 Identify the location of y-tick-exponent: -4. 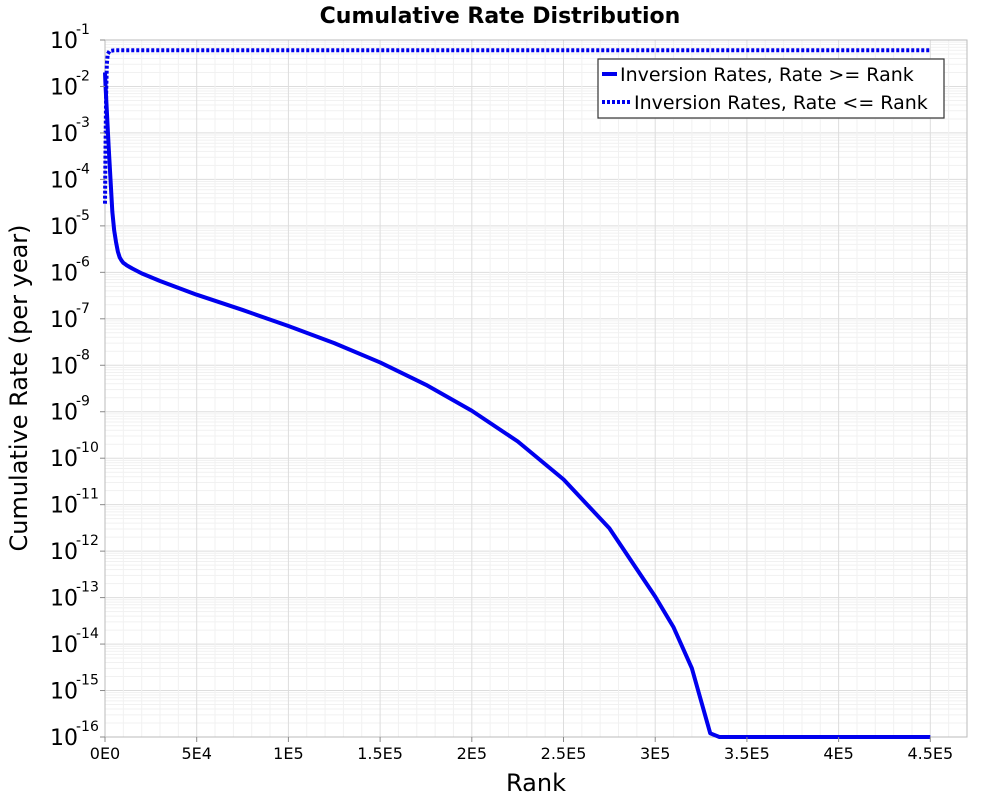
(83, 169).